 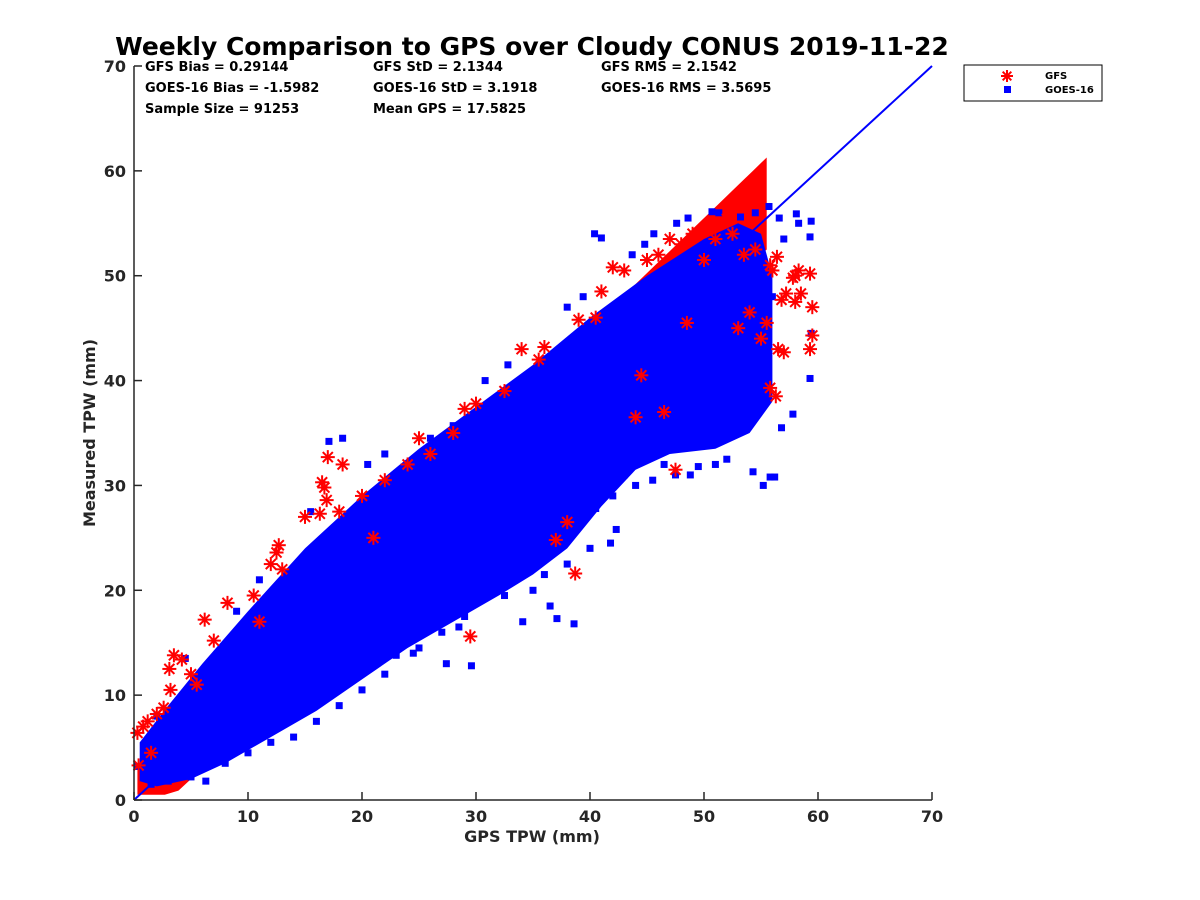 What do you see at coordinates (115, 171) in the screenshot?
I see `y-tick-label: 60` at bounding box center [115, 171].